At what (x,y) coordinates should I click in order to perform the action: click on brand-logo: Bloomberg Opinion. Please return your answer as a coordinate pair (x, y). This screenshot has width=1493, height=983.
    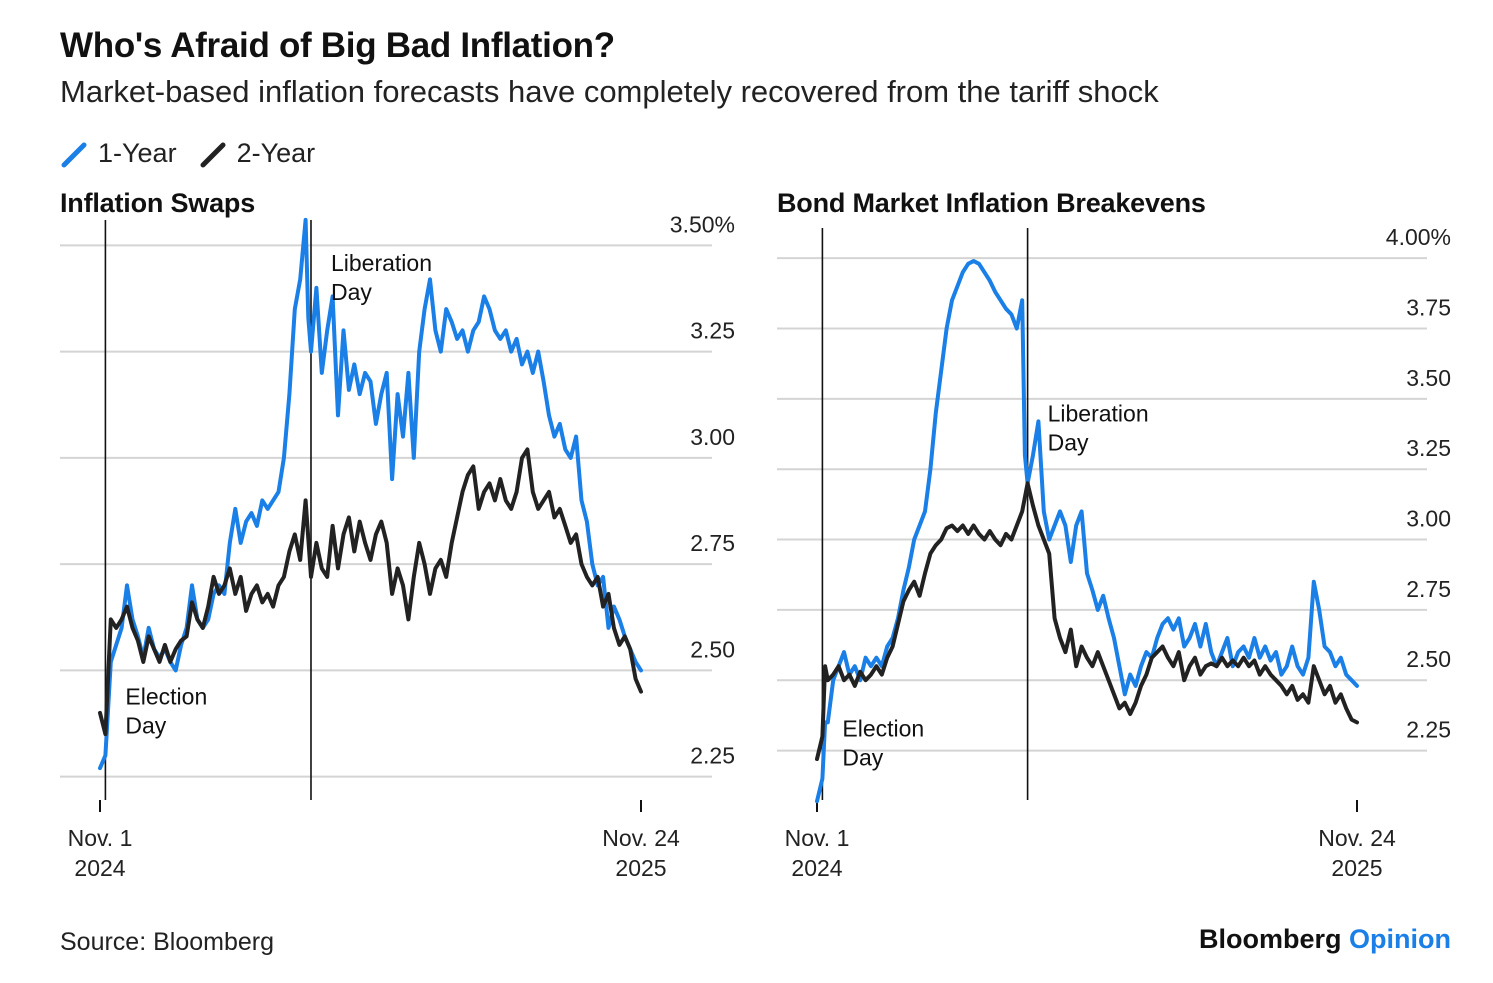
    Looking at the image, I should click on (1325, 939).